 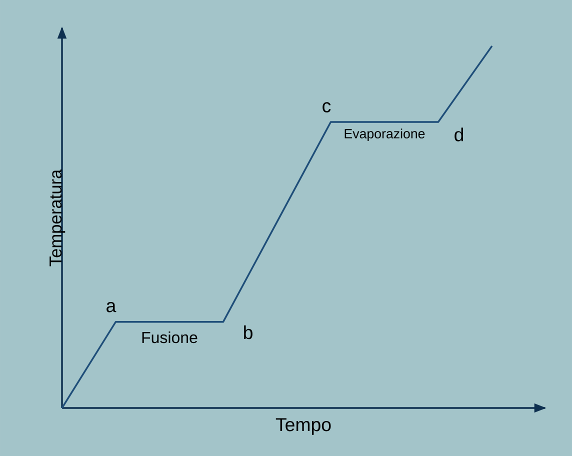 I want to click on annotation: Fusione, so click(x=170, y=337).